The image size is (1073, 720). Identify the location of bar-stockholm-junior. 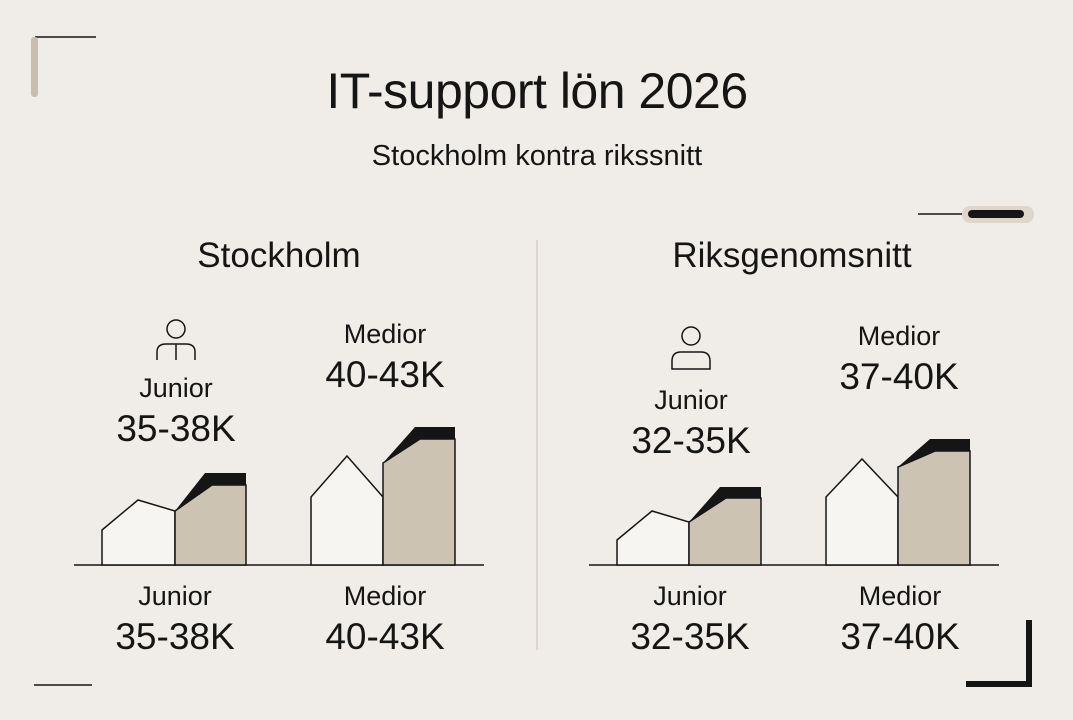
(210, 525).